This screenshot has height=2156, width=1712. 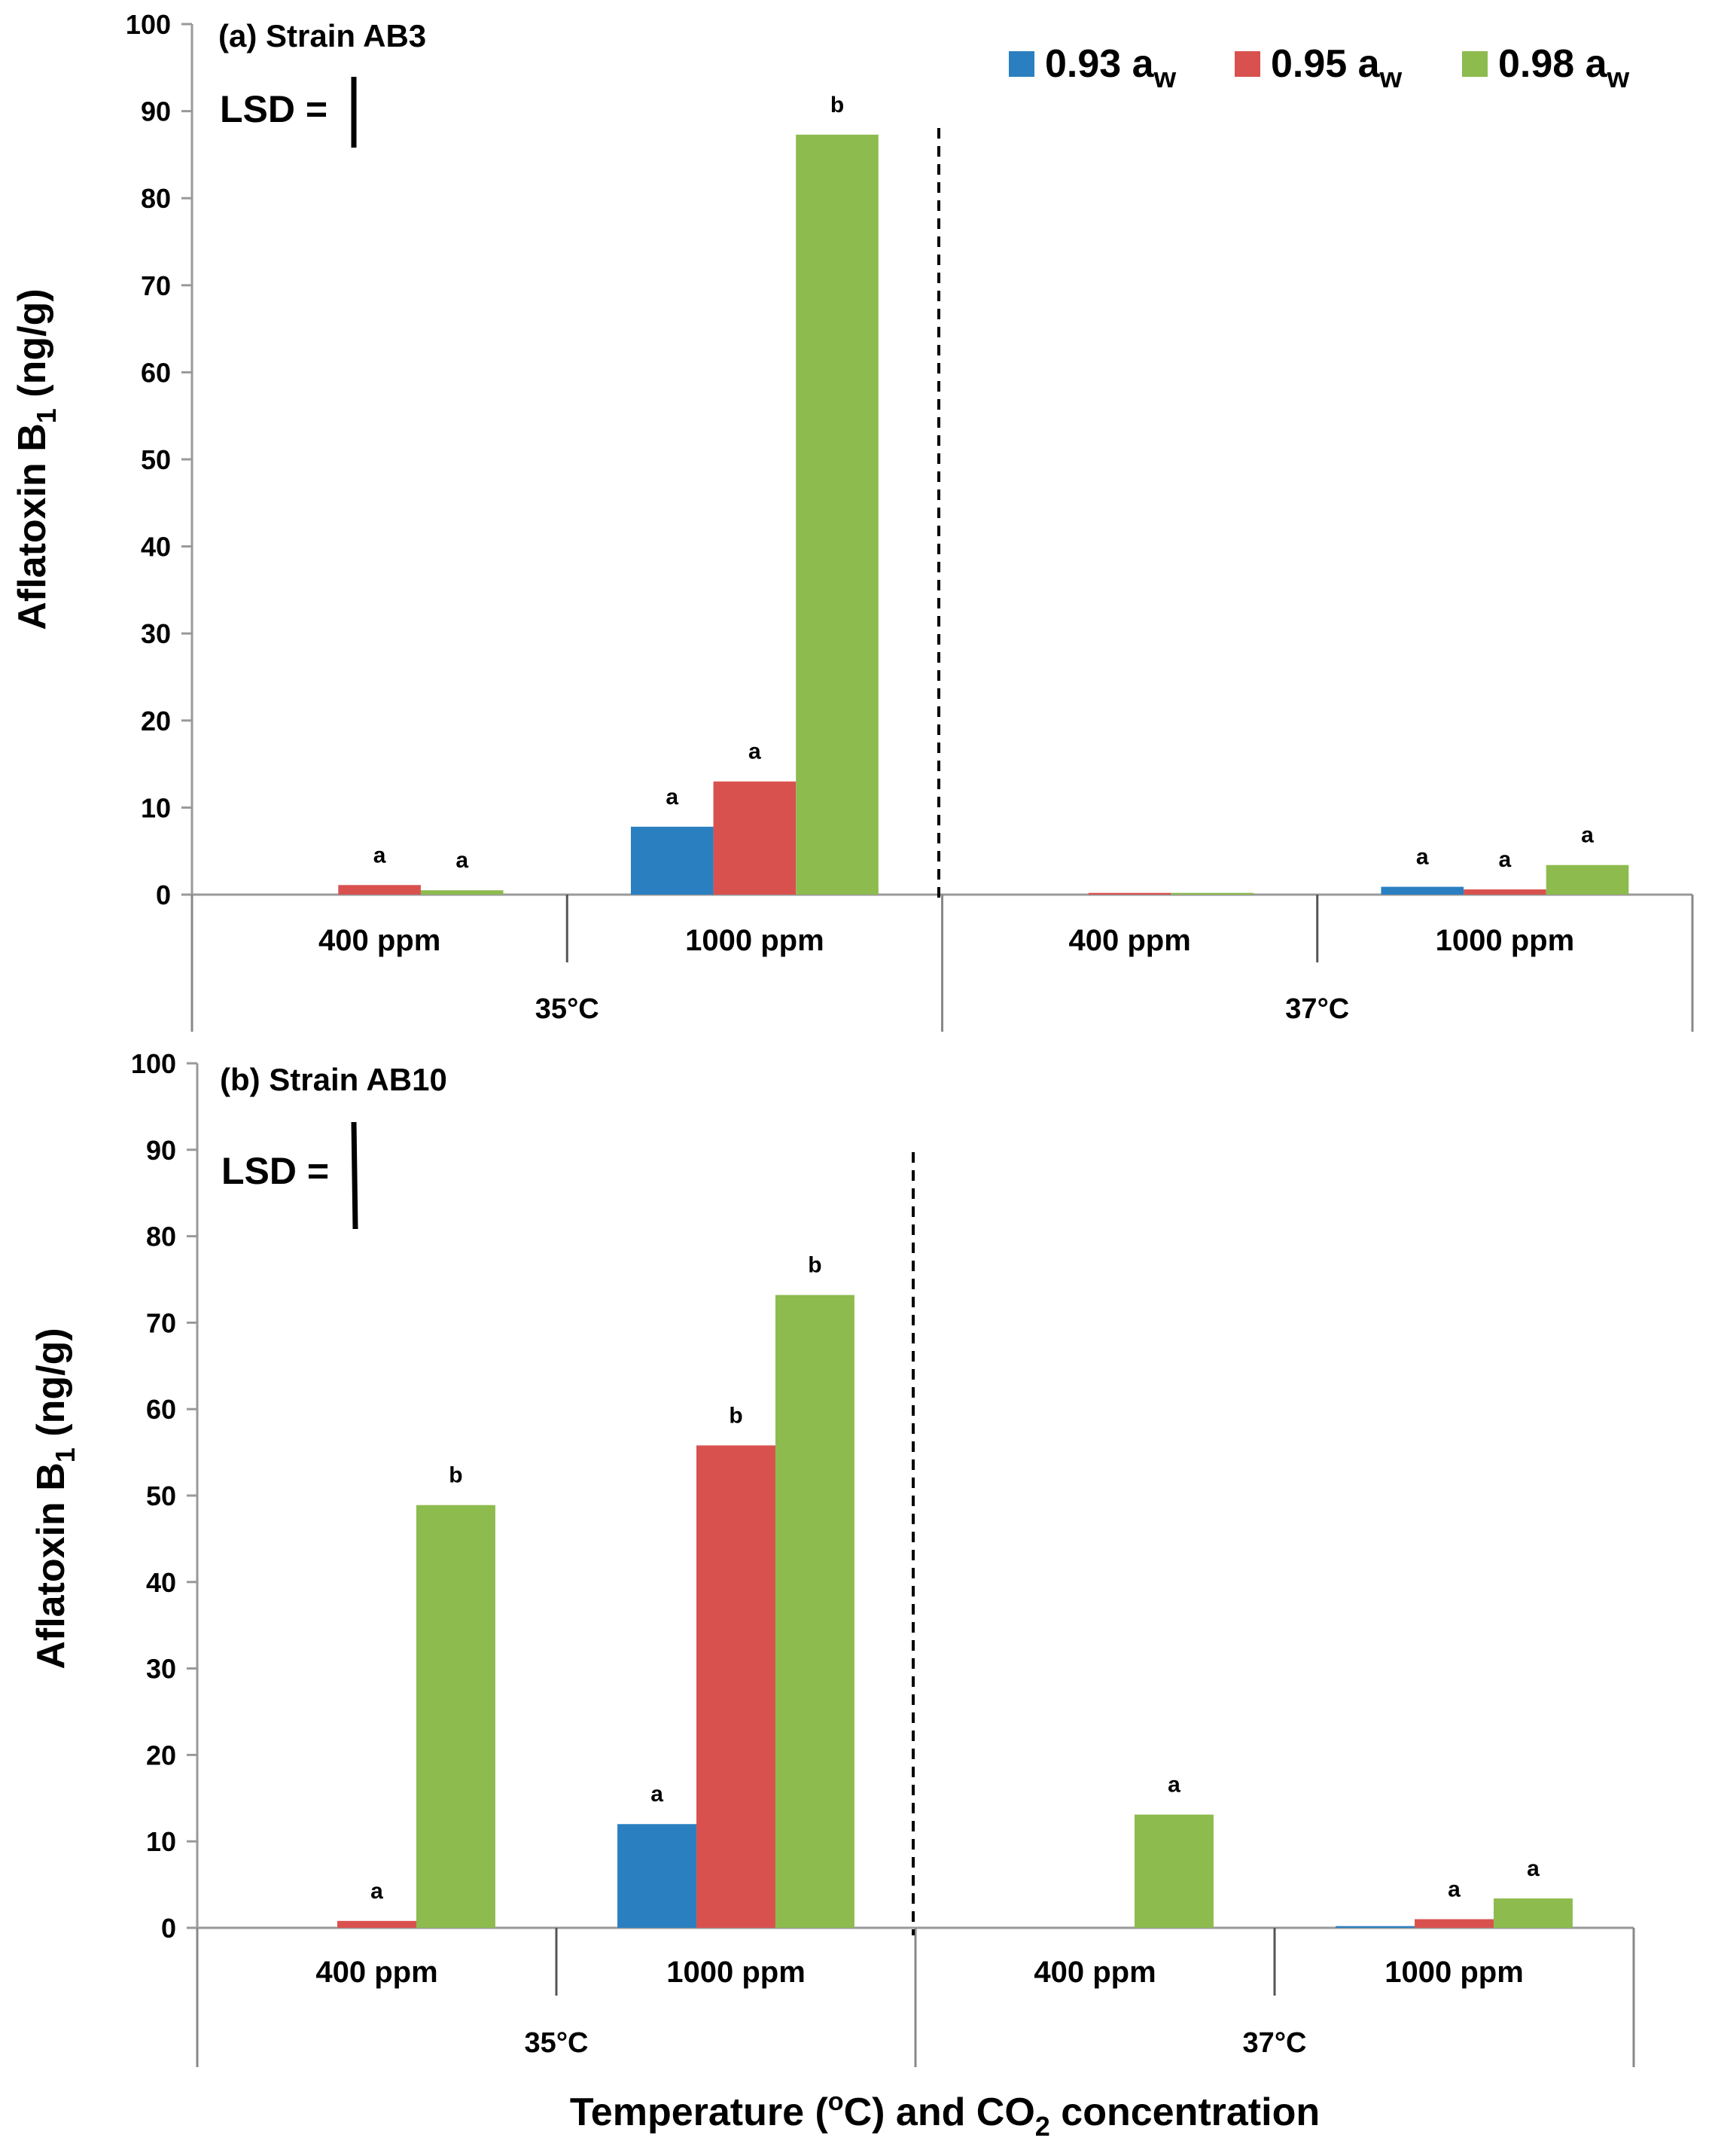 I want to click on legend: 0.93 aw 0.95 aw 0.98 aw, so click(x=1319, y=68).